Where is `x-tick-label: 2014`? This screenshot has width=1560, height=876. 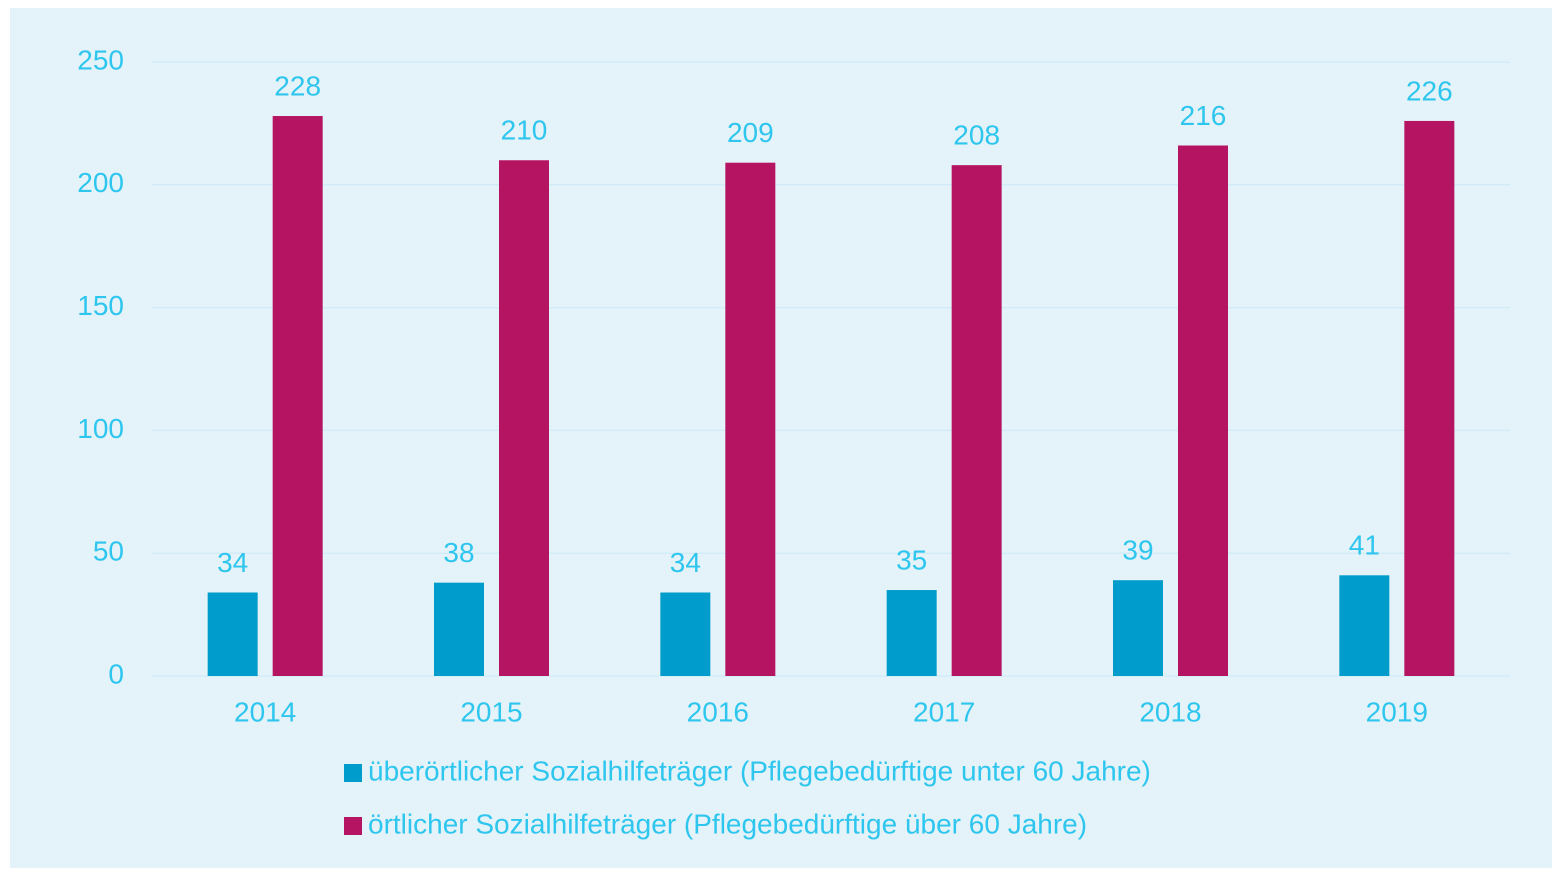 x-tick-label: 2014 is located at coordinates (265, 711).